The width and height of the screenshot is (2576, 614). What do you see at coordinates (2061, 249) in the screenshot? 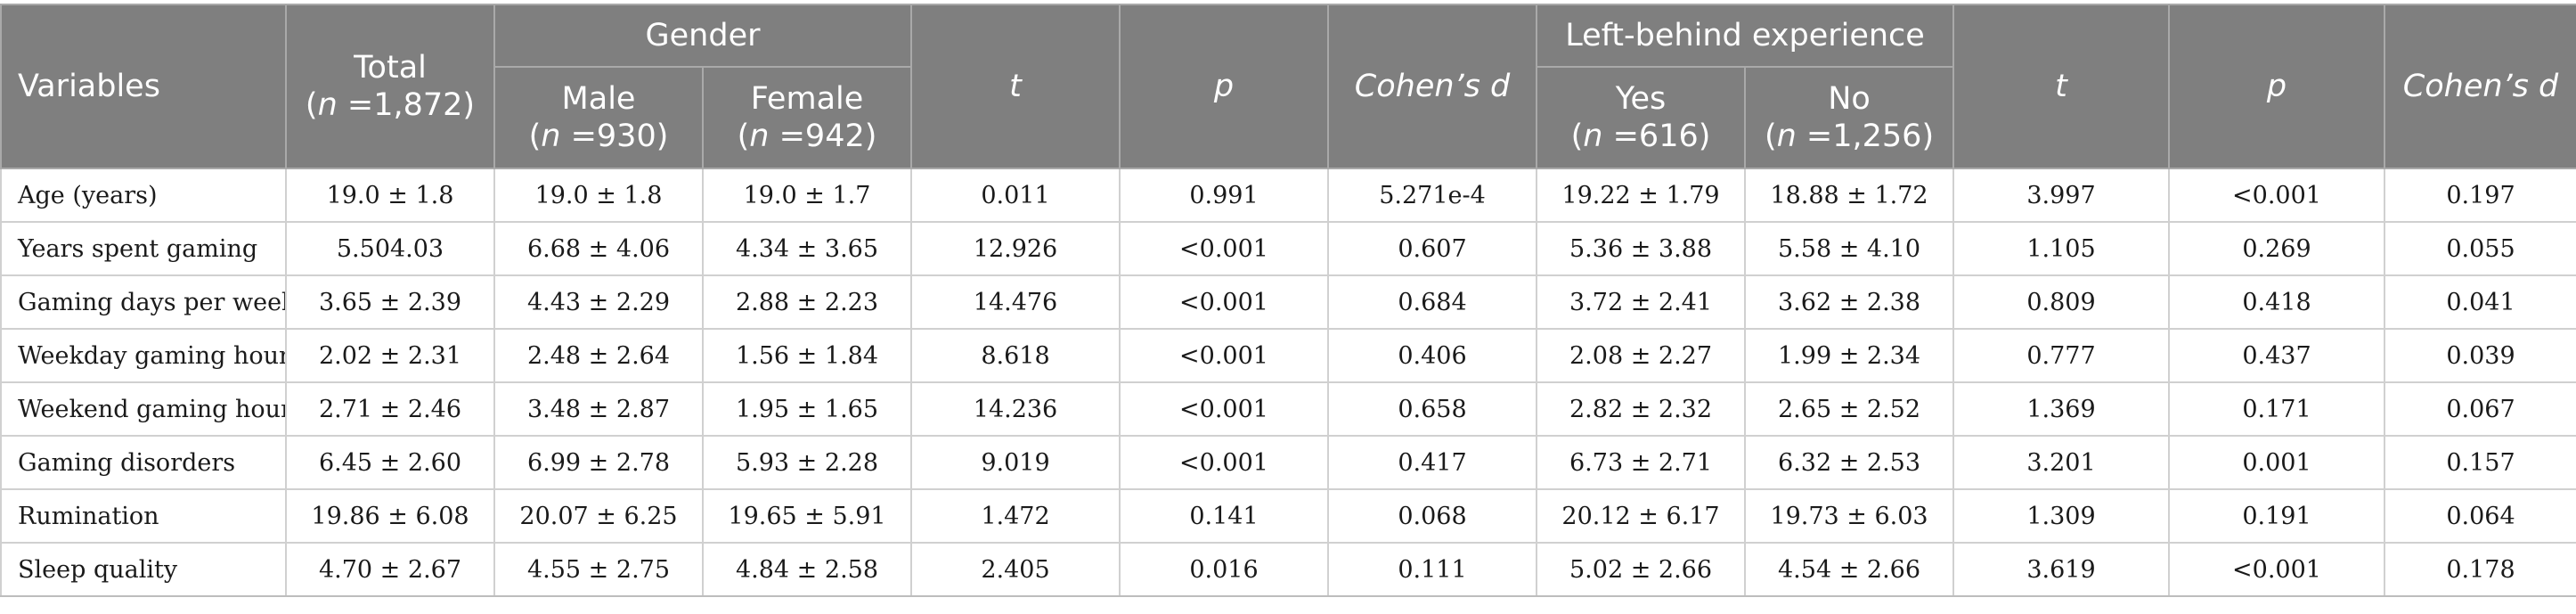
I see `cell-left-behind-t: 1.105` at bounding box center [2061, 249].